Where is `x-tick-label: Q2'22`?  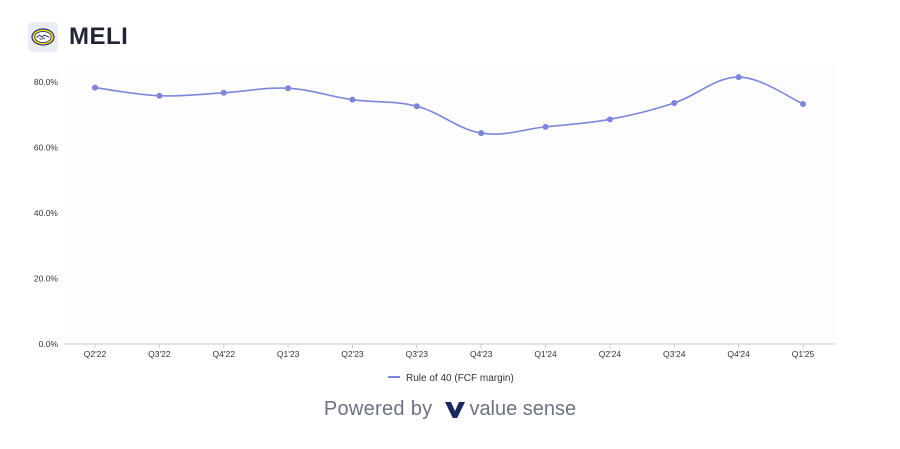
x-tick-label: Q2'22 is located at coordinates (95, 354).